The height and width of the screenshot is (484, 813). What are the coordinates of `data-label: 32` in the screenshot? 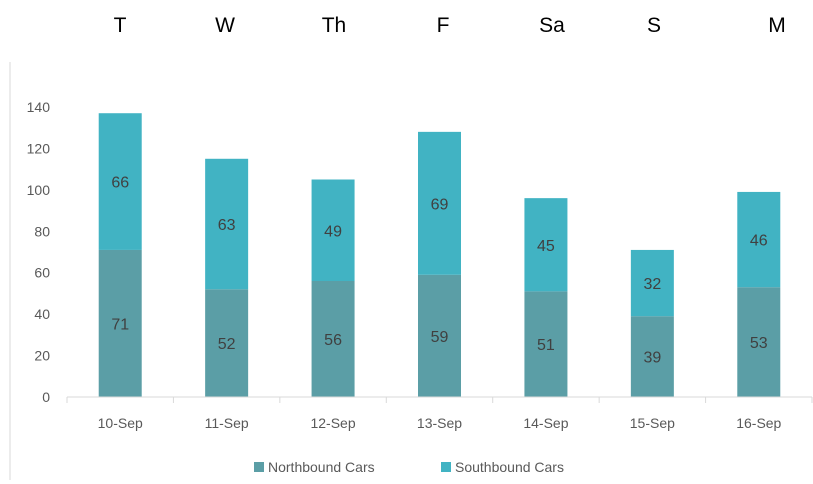 It's located at (652, 284).